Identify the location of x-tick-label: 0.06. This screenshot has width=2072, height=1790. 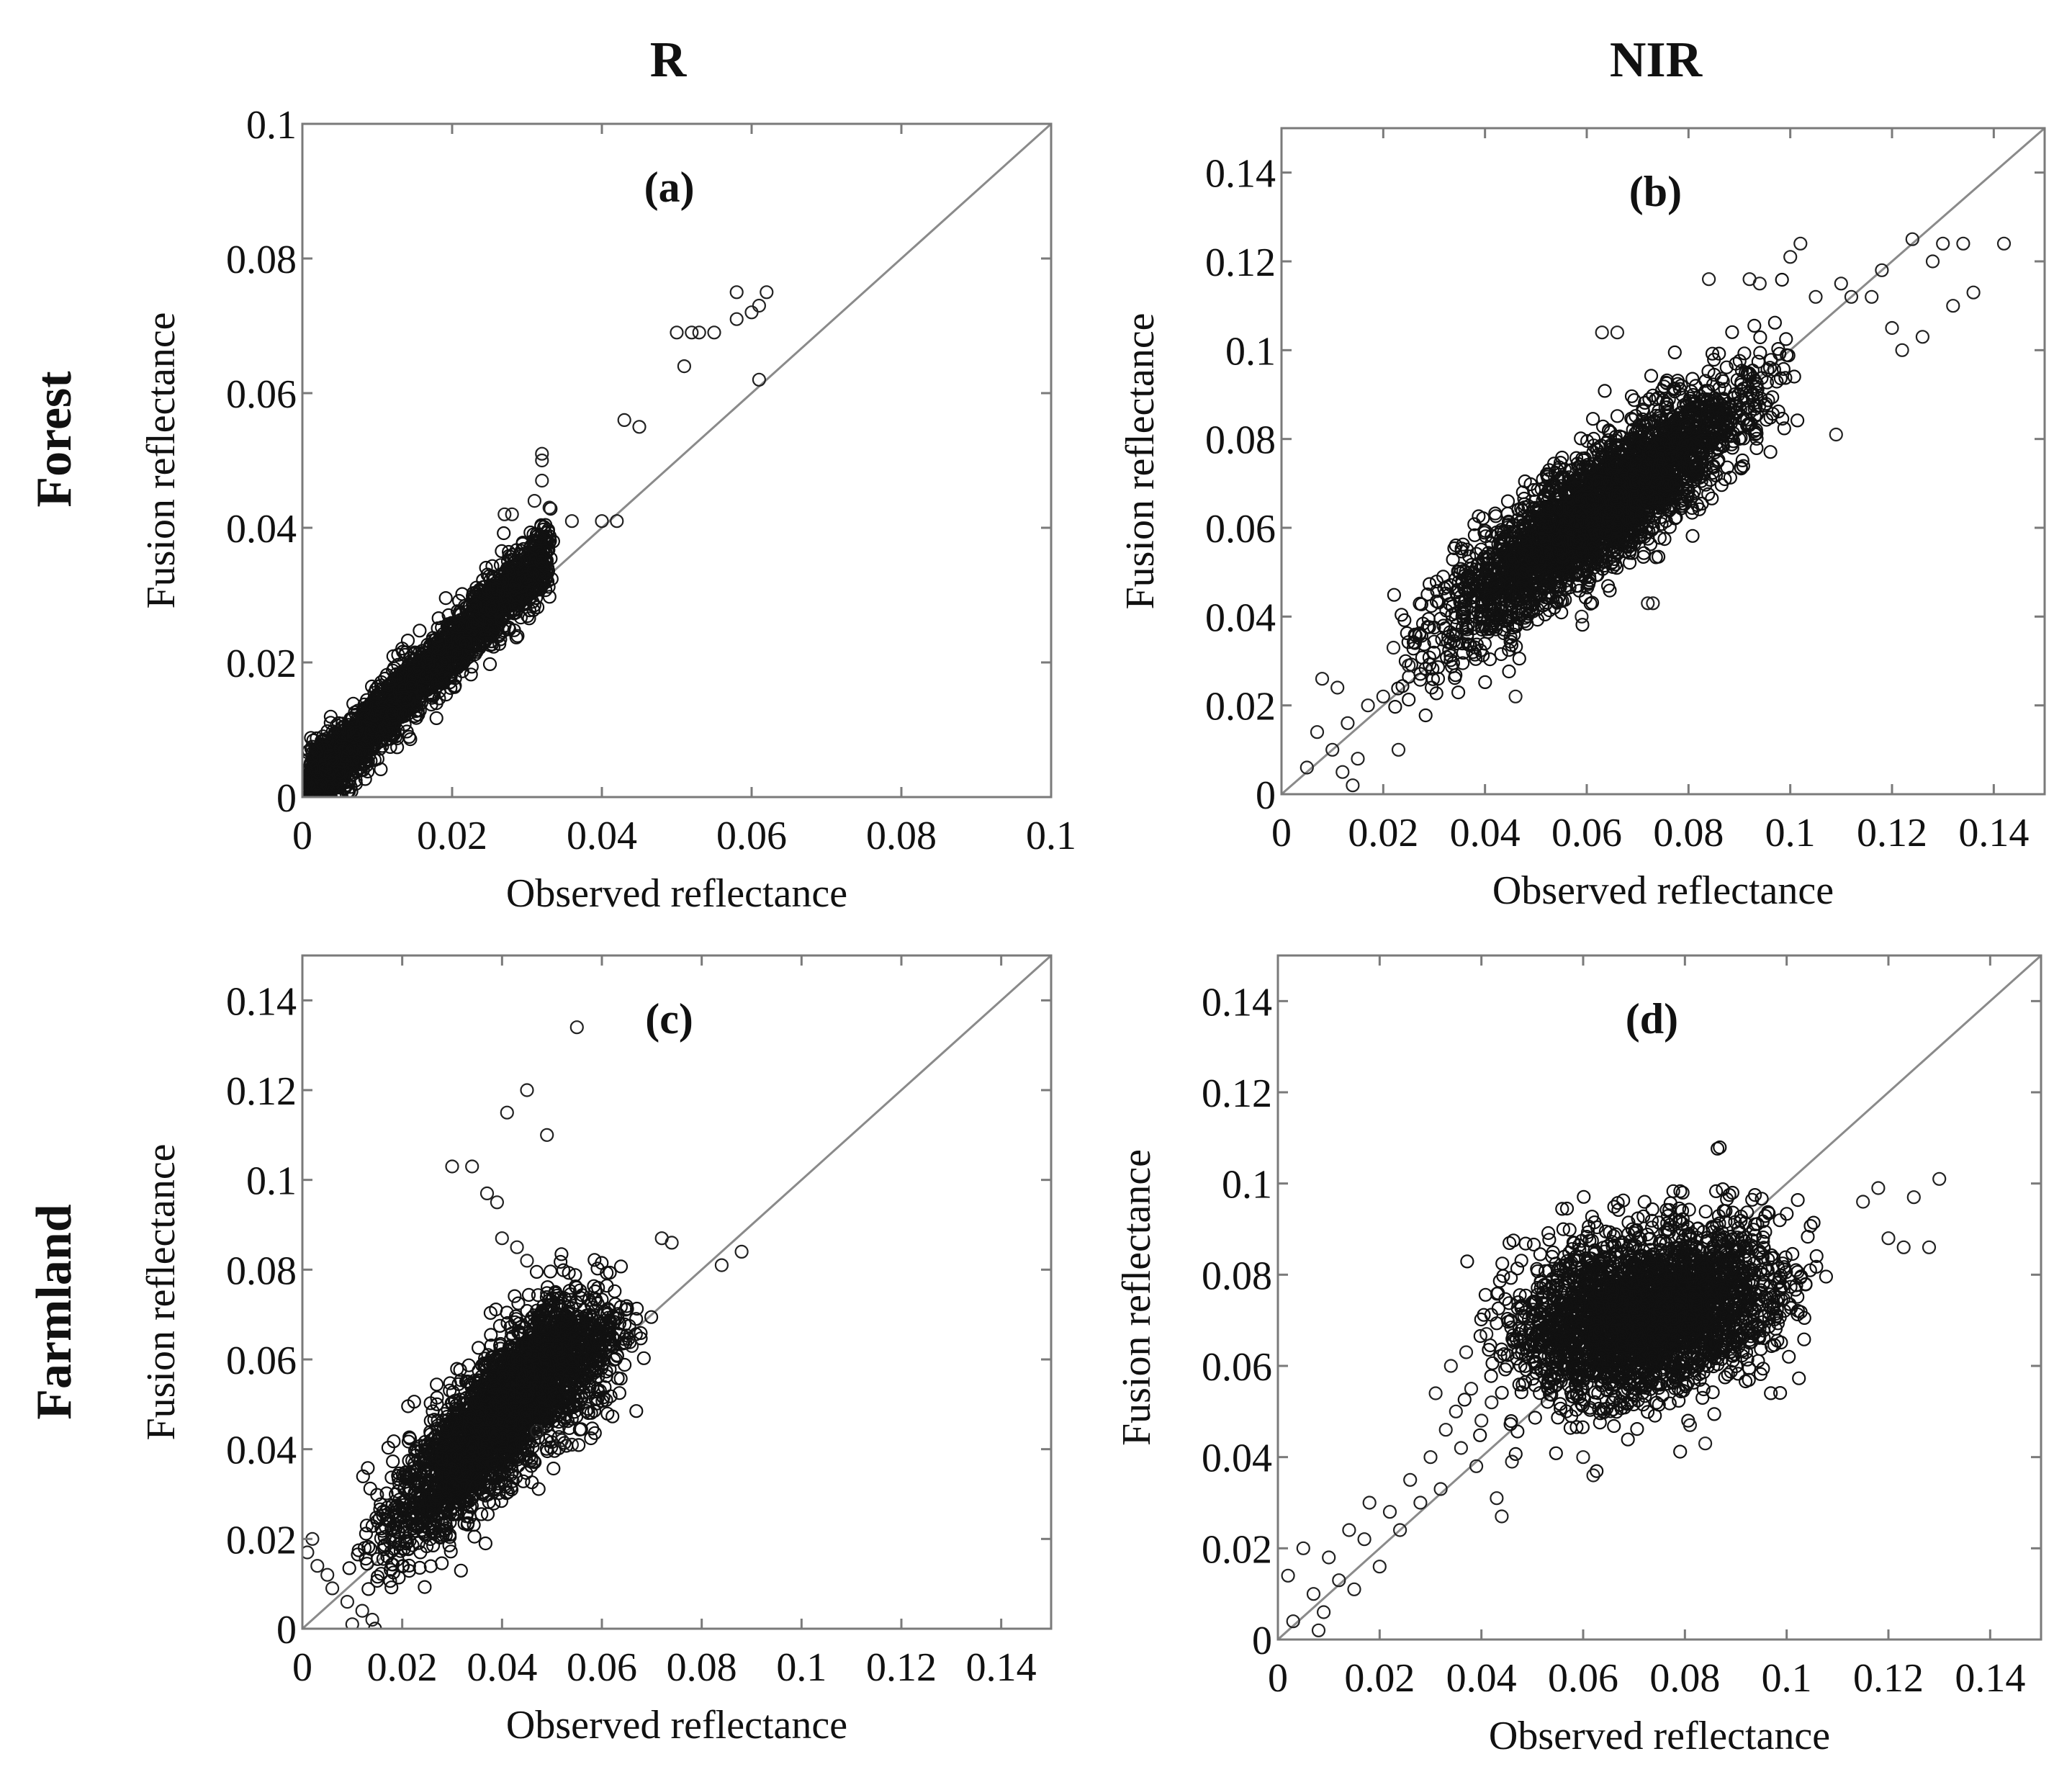
(751, 836).